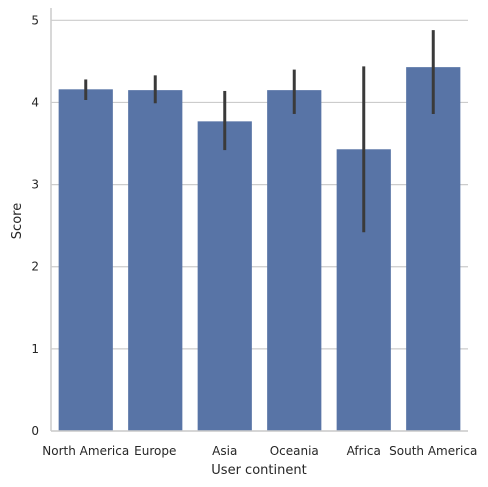 The image size is (488, 487). Describe the element at coordinates (364, 451) in the screenshot. I see `x-tick-label: Africa` at that location.